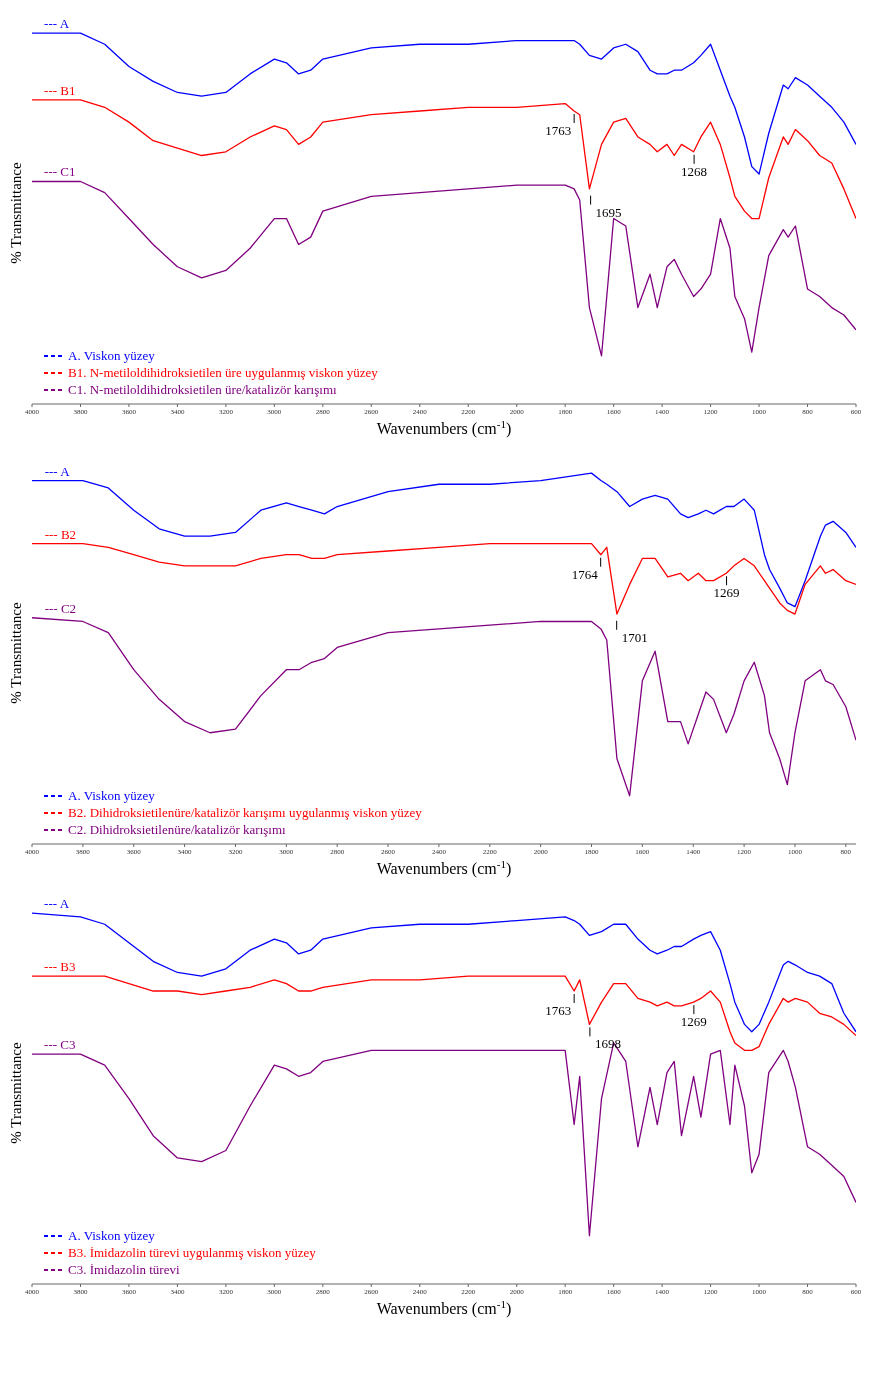 The width and height of the screenshot is (884, 1376). I want to click on legend-label: C3. İmidazolin türevi, so click(124, 1269).